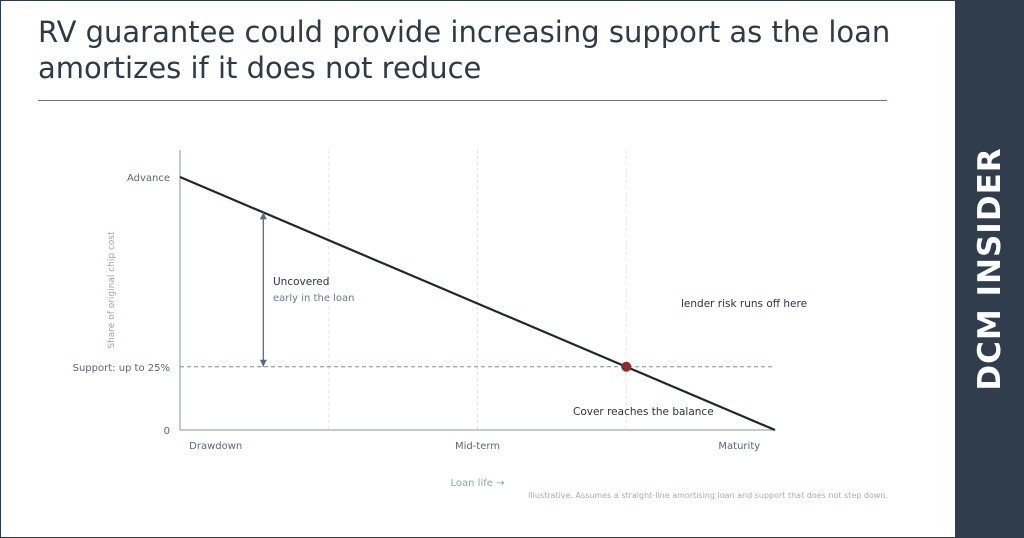 The image size is (1024, 538). What do you see at coordinates (301, 282) in the screenshot?
I see `annotation-uncovered: Uncovered` at bounding box center [301, 282].